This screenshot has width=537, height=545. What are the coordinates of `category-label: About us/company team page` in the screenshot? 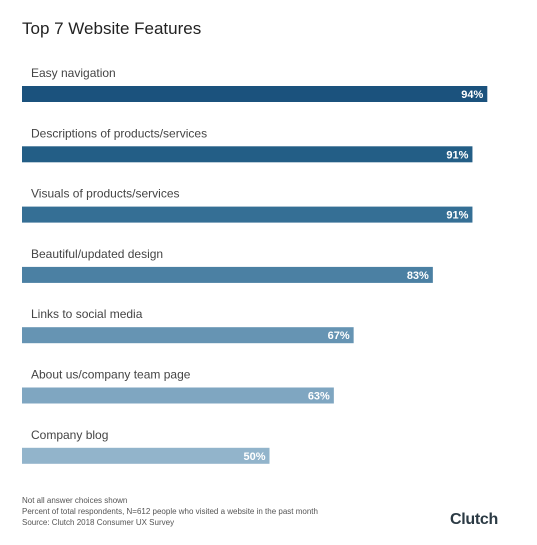 It's located at (111, 375).